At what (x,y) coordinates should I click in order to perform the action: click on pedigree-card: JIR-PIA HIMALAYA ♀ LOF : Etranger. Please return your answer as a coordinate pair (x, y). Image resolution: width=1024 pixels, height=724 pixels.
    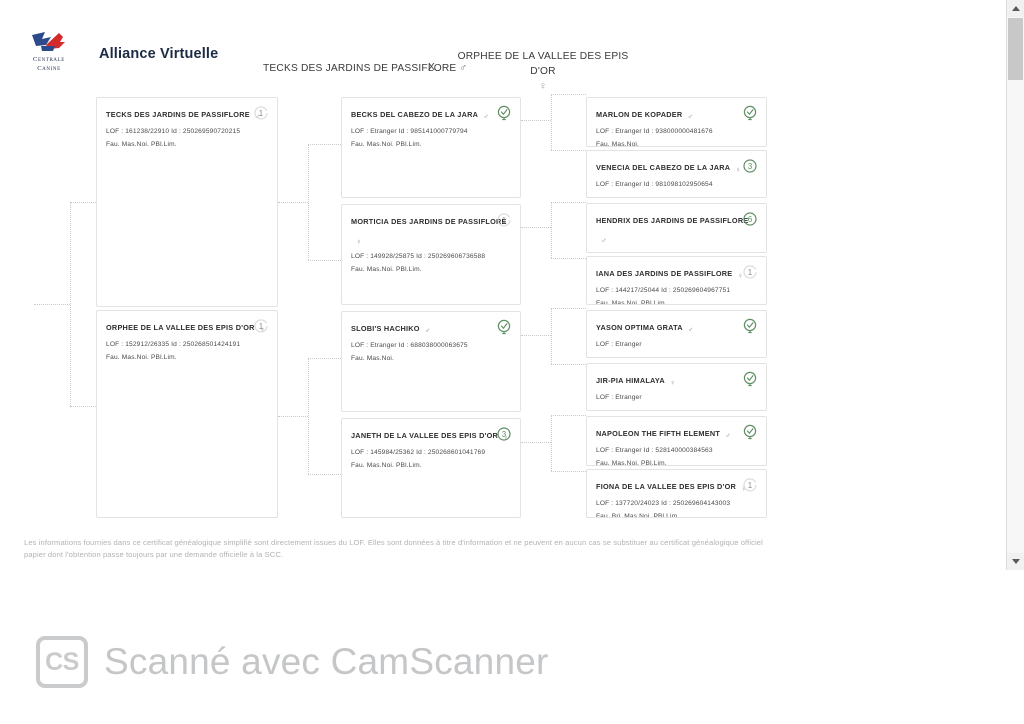
    Looking at the image, I should click on (676, 387).